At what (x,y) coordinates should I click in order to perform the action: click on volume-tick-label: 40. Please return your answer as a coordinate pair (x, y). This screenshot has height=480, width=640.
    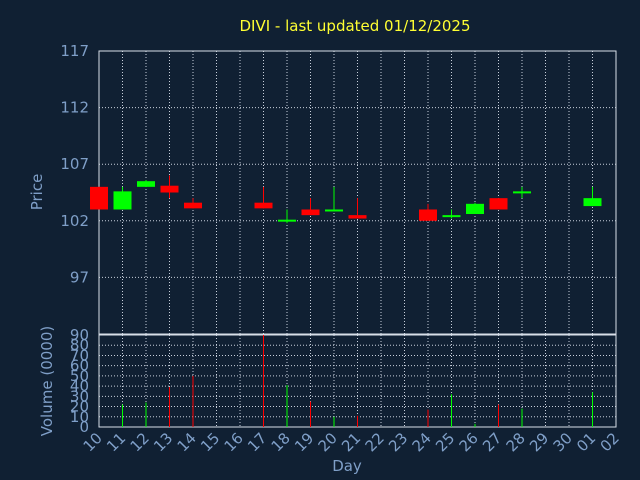
    Looking at the image, I should click on (79, 386).